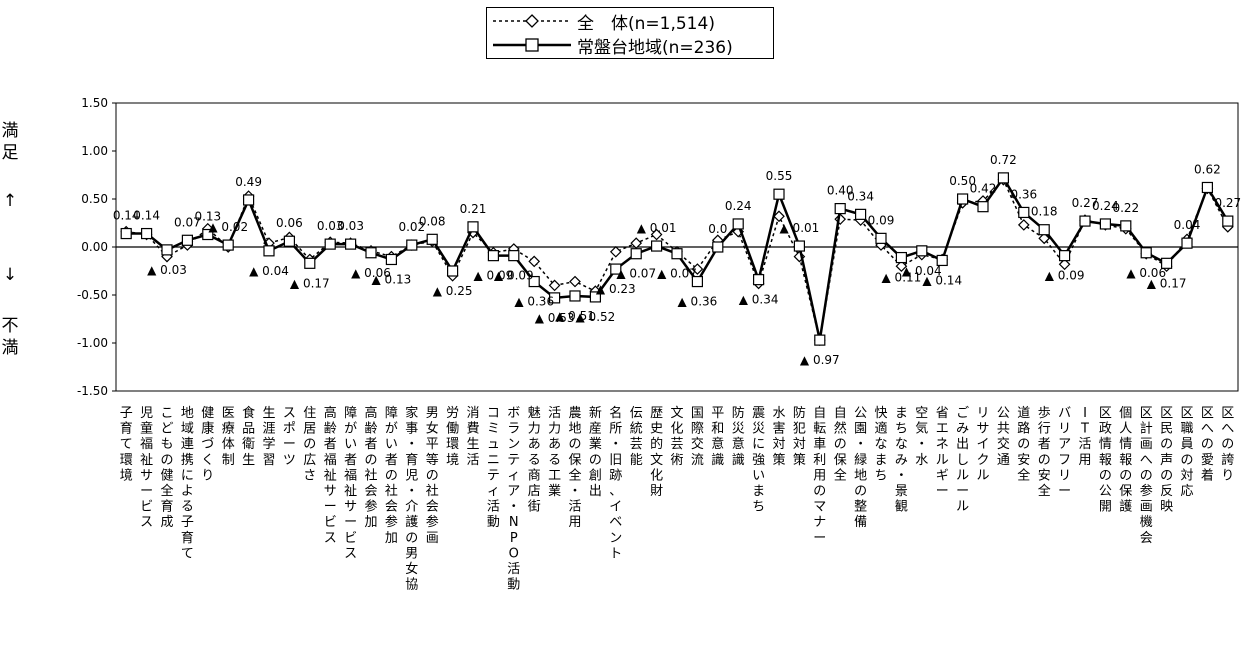 Image resolution: width=1241 pixels, height=660 pixels. I want to click on data-label: ▲ 0.11, so click(902, 278).